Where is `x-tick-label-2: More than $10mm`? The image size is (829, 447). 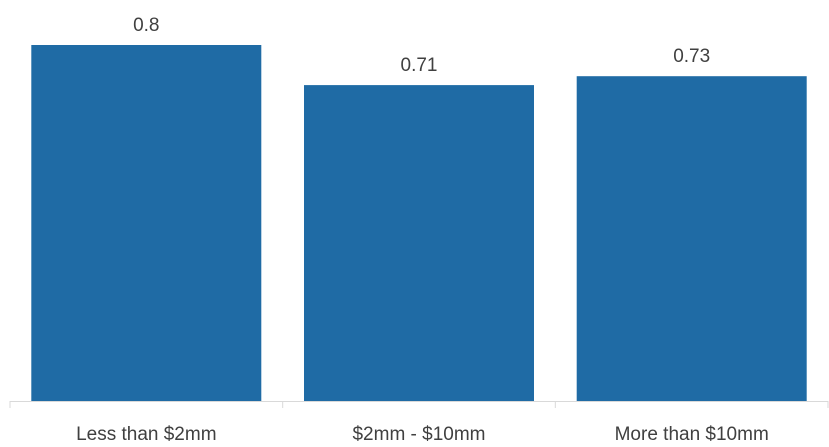
x-tick-label-2: More than $10mm is located at coordinates (692, 434).